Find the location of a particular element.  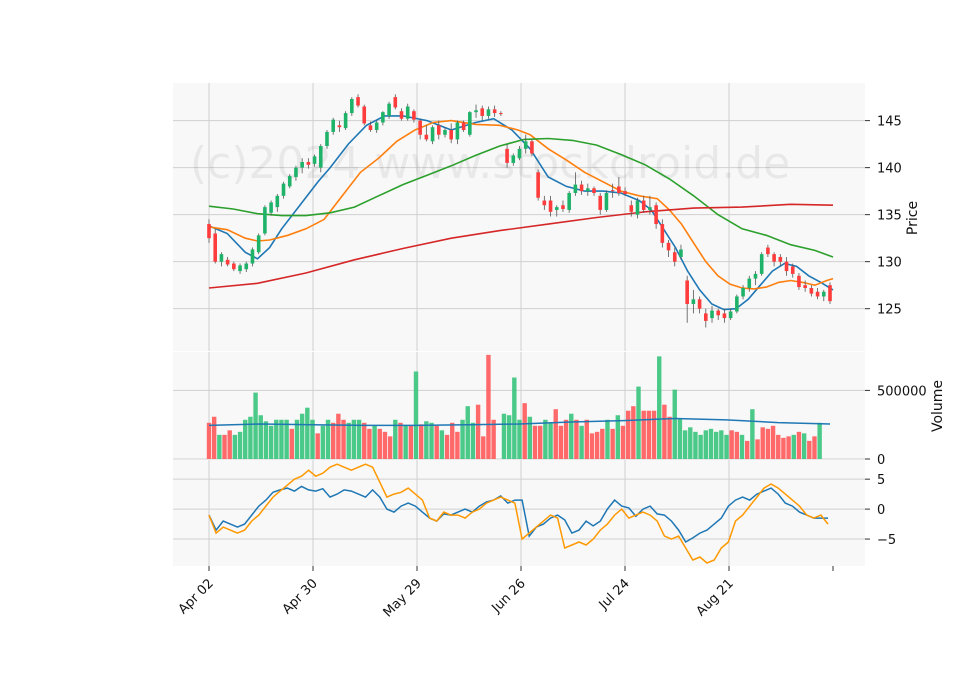

price-tick-label: 125 is located at coordinates (889, 310).